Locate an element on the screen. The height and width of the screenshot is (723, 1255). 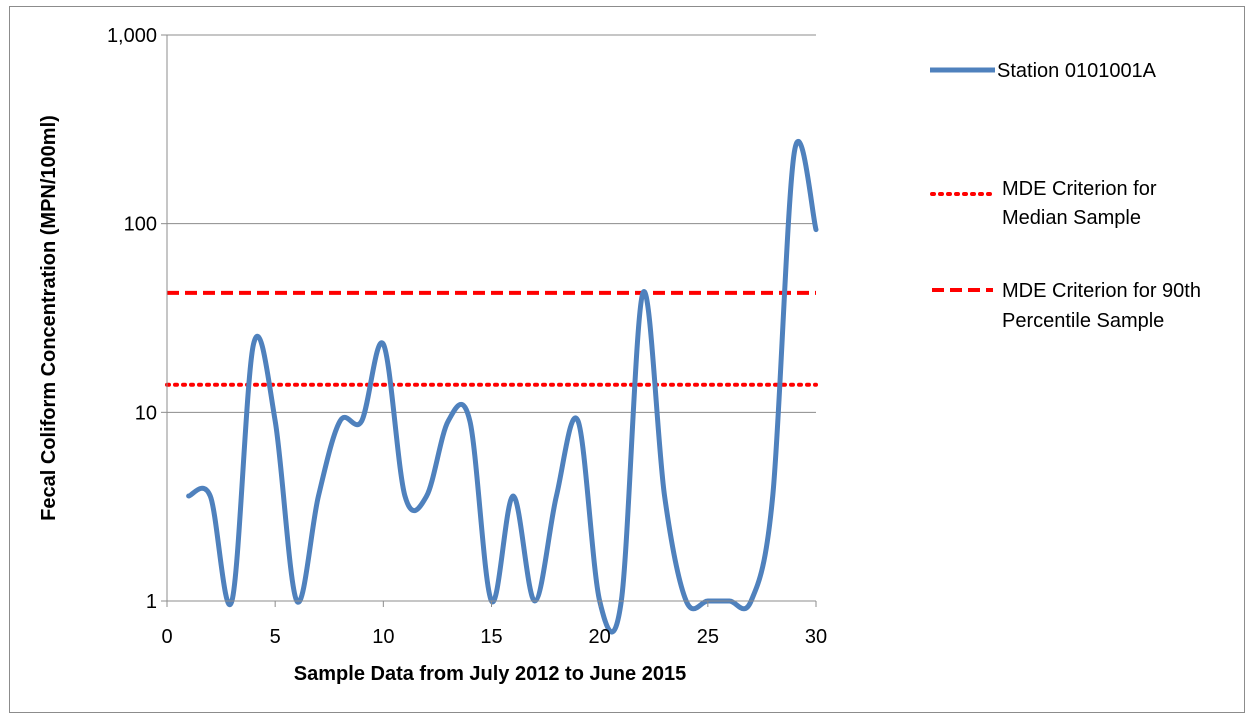
y-tick-label: 100 is located at coordinates (140, 225).